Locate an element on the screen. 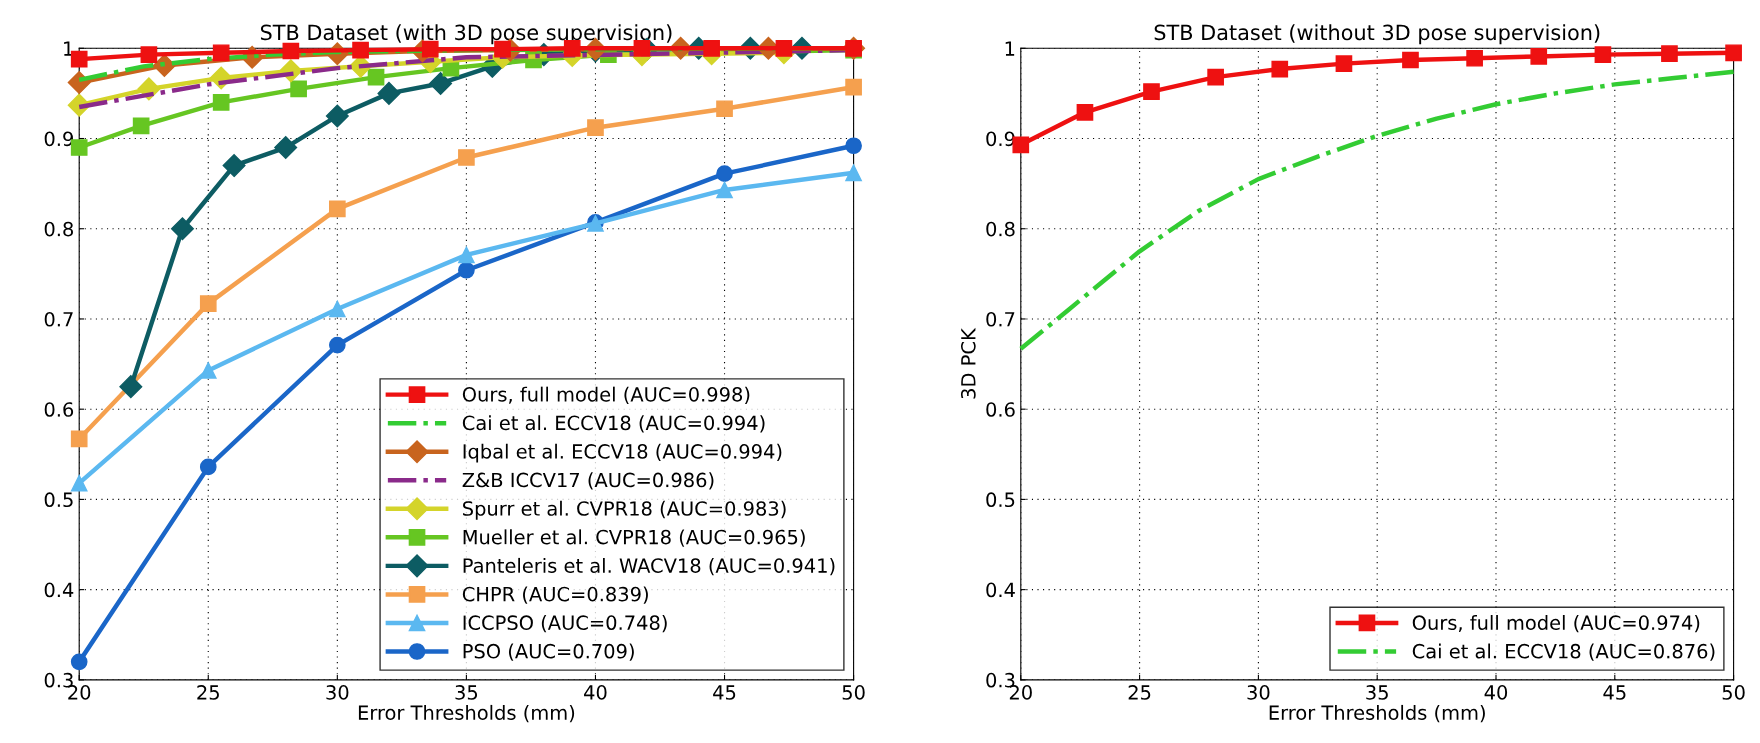  chart-title: STB Dataset (without 3D pose supervision) is located at coordinates (1377, 34).